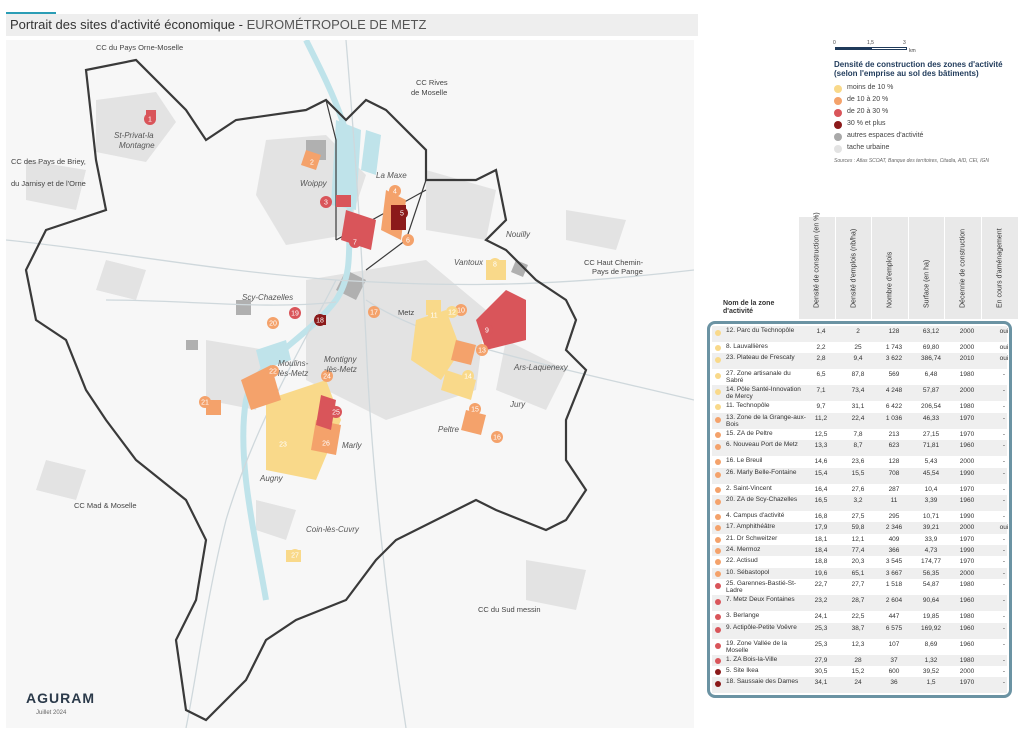 Image resolution: width=1024 pixels, height=736 pixels. Describe the element at coordinates (858, 446) in the screenshot. I see `row-cell: 8,7` at that location.